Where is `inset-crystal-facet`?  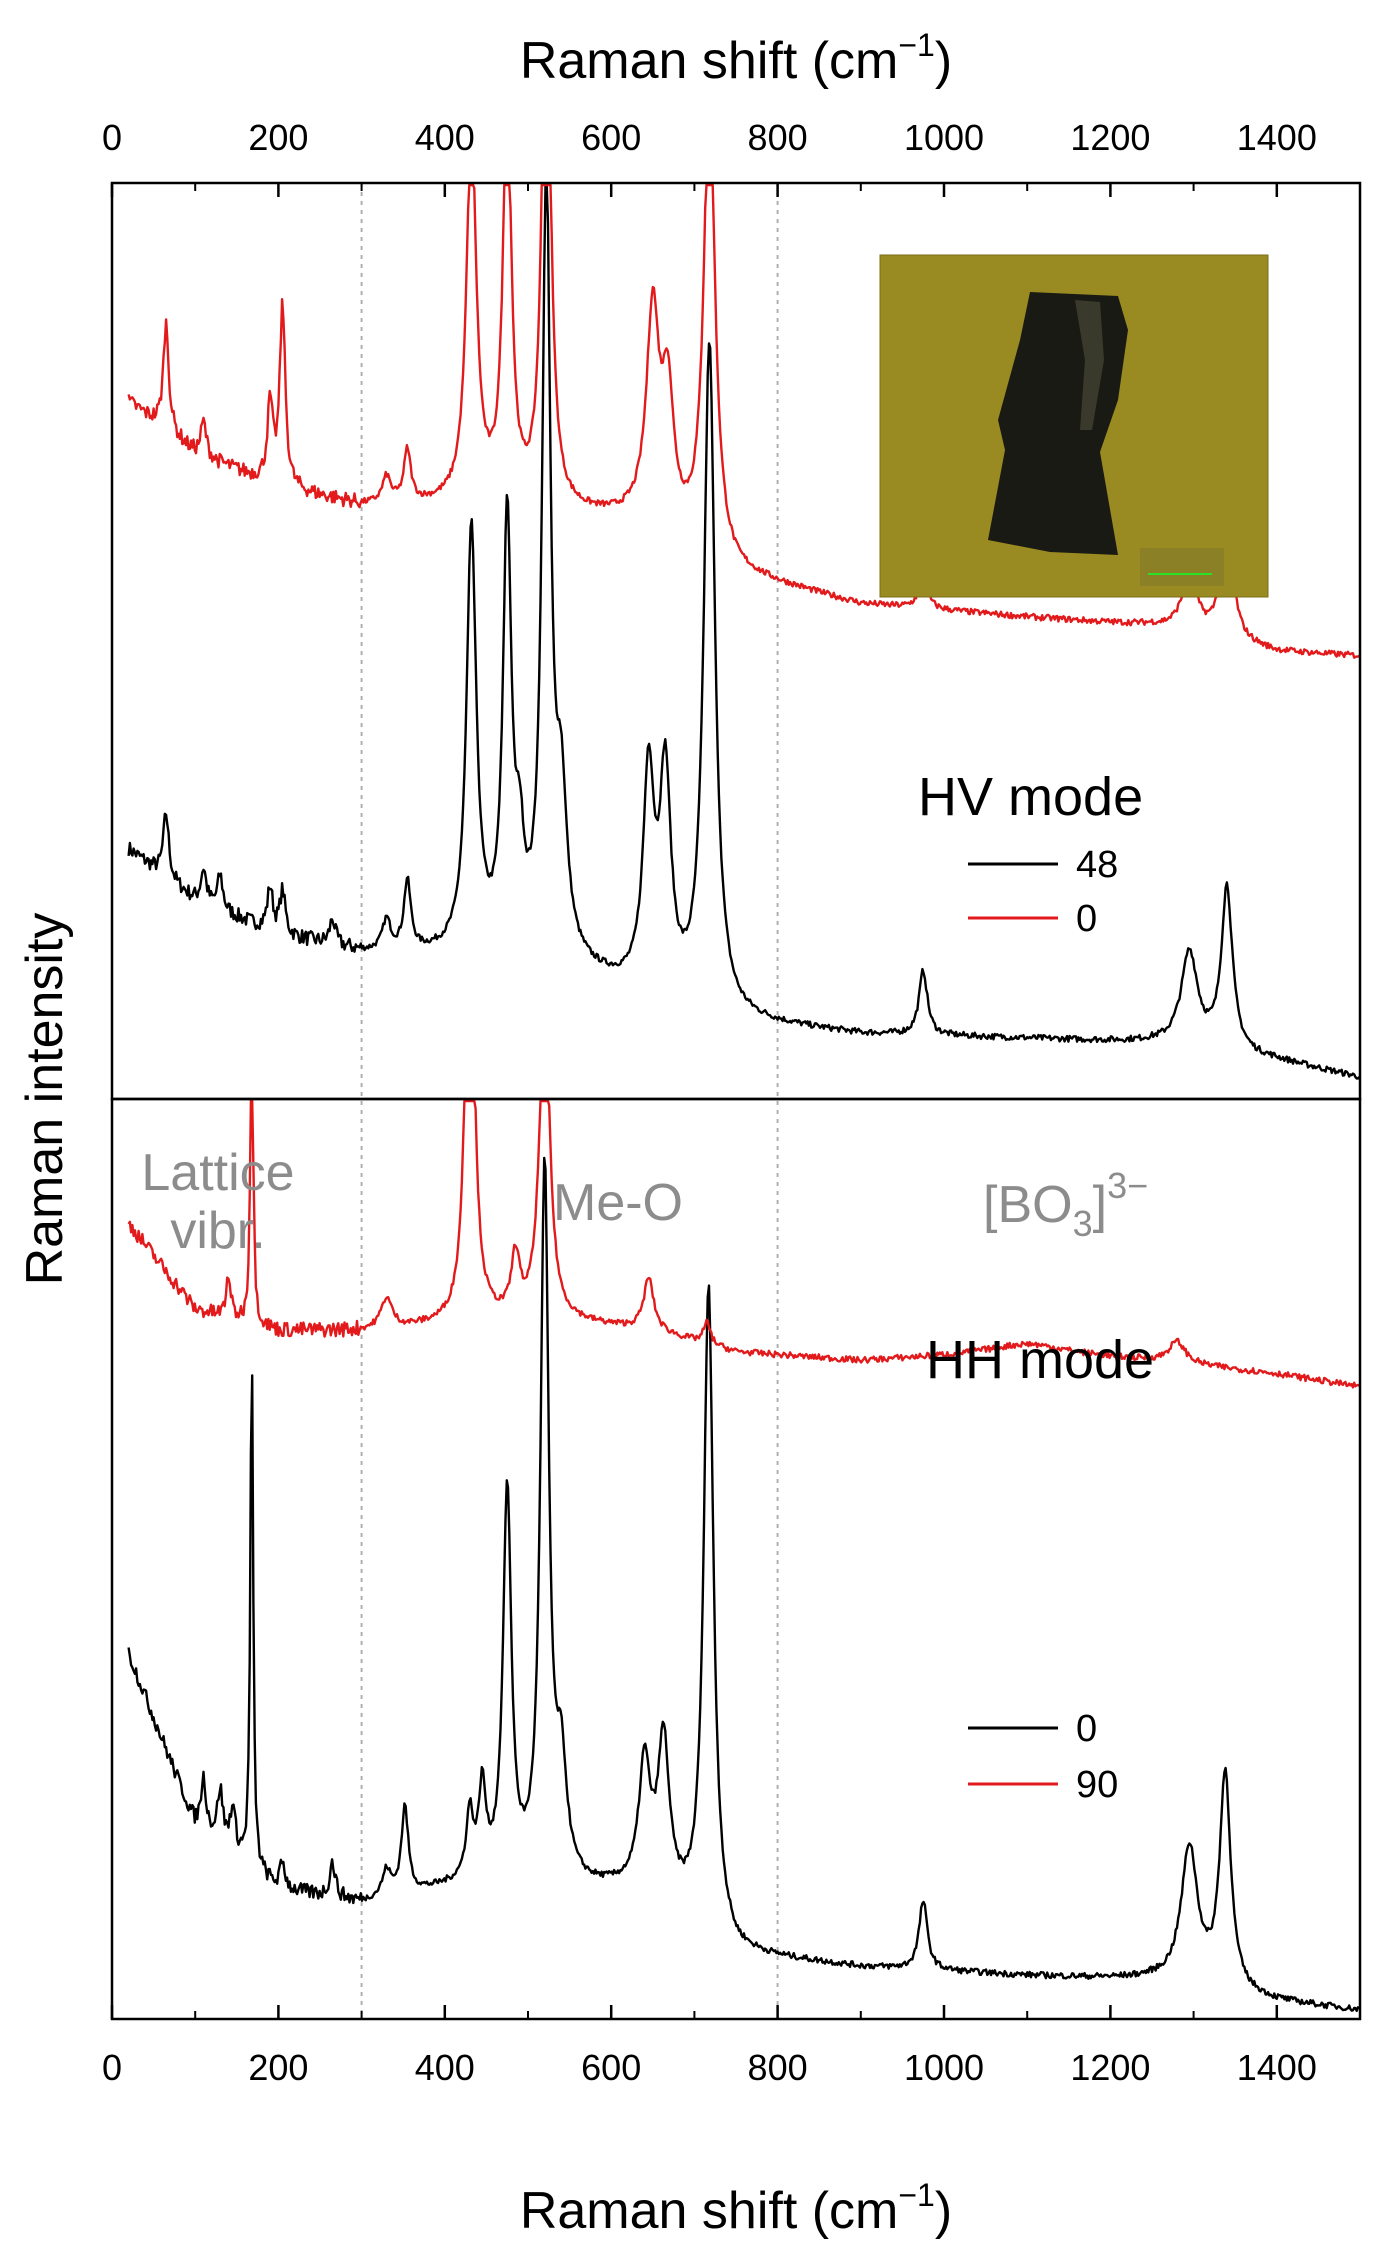 inset-crystal-facet is located at coordinates (1089, 365).